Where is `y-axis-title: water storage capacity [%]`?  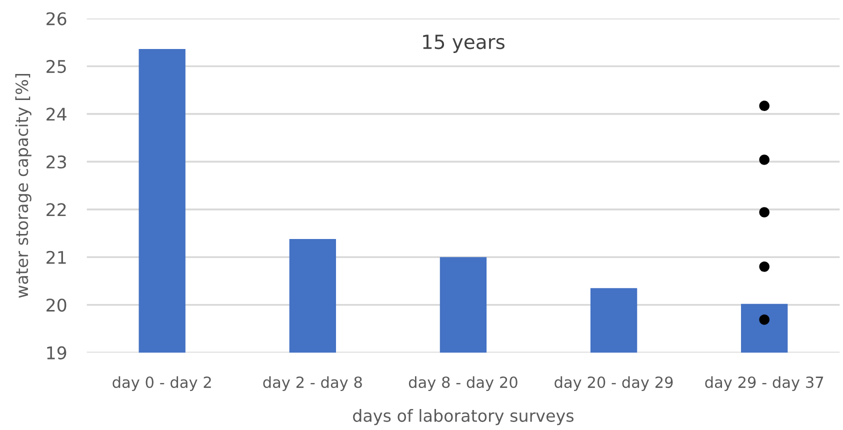
y-axis-title: water storage capacity [%] is located at coordinates (23, 186).